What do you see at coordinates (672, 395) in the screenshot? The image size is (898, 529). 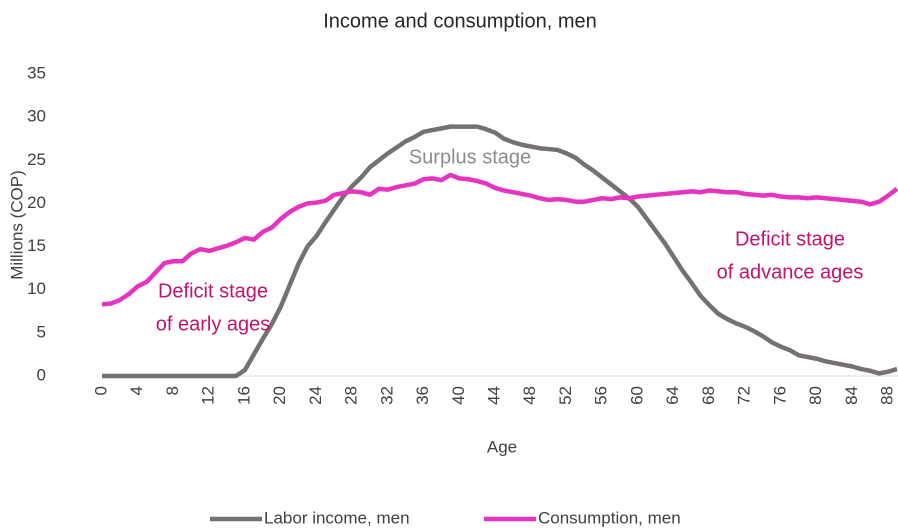 I see `x-tick-label: 64` at bounding box center [672, 395].